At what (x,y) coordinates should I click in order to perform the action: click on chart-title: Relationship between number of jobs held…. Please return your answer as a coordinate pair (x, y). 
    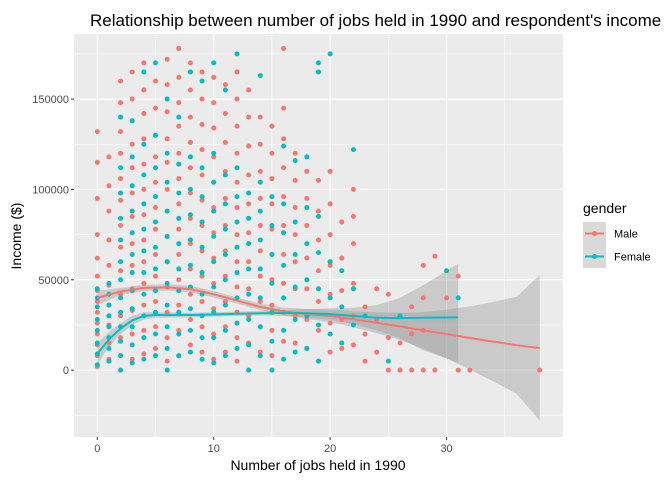
    Looking at the image, I should click on (375, 20).